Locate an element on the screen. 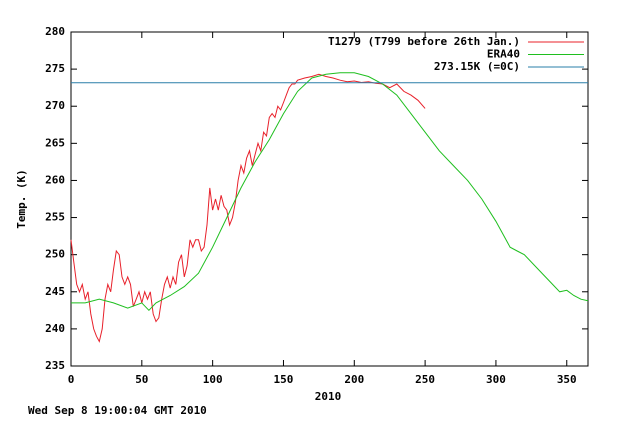  x-tick-label: 100 is located at coordinates (213, 379).